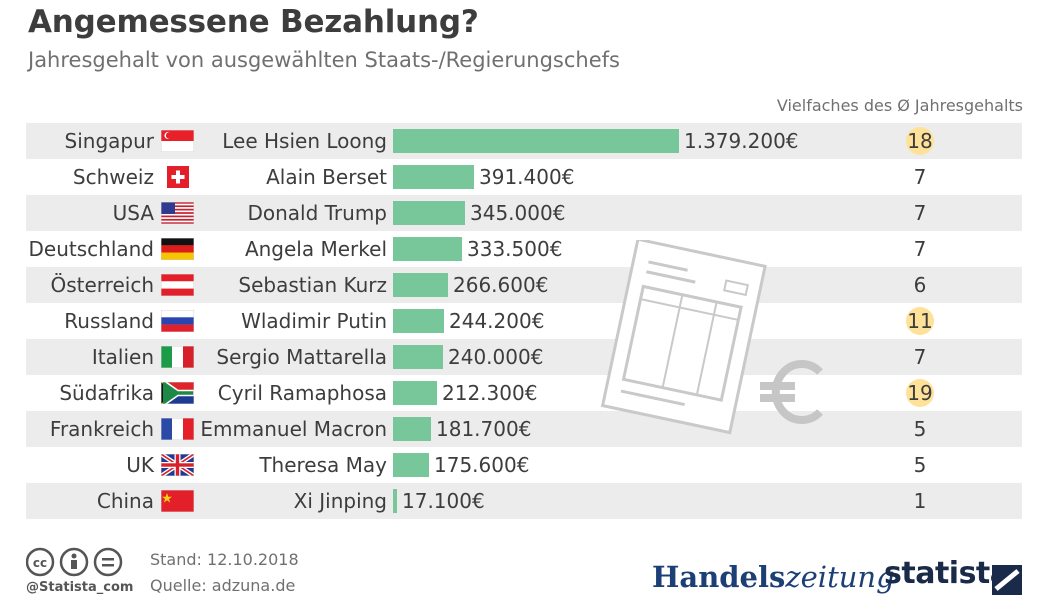 The height and width of the screenshot is (595, 1050). What do you see at coordinates (133, 213) in the screenshot?
I see `country-label: USA` at bounding box center [133, 213].